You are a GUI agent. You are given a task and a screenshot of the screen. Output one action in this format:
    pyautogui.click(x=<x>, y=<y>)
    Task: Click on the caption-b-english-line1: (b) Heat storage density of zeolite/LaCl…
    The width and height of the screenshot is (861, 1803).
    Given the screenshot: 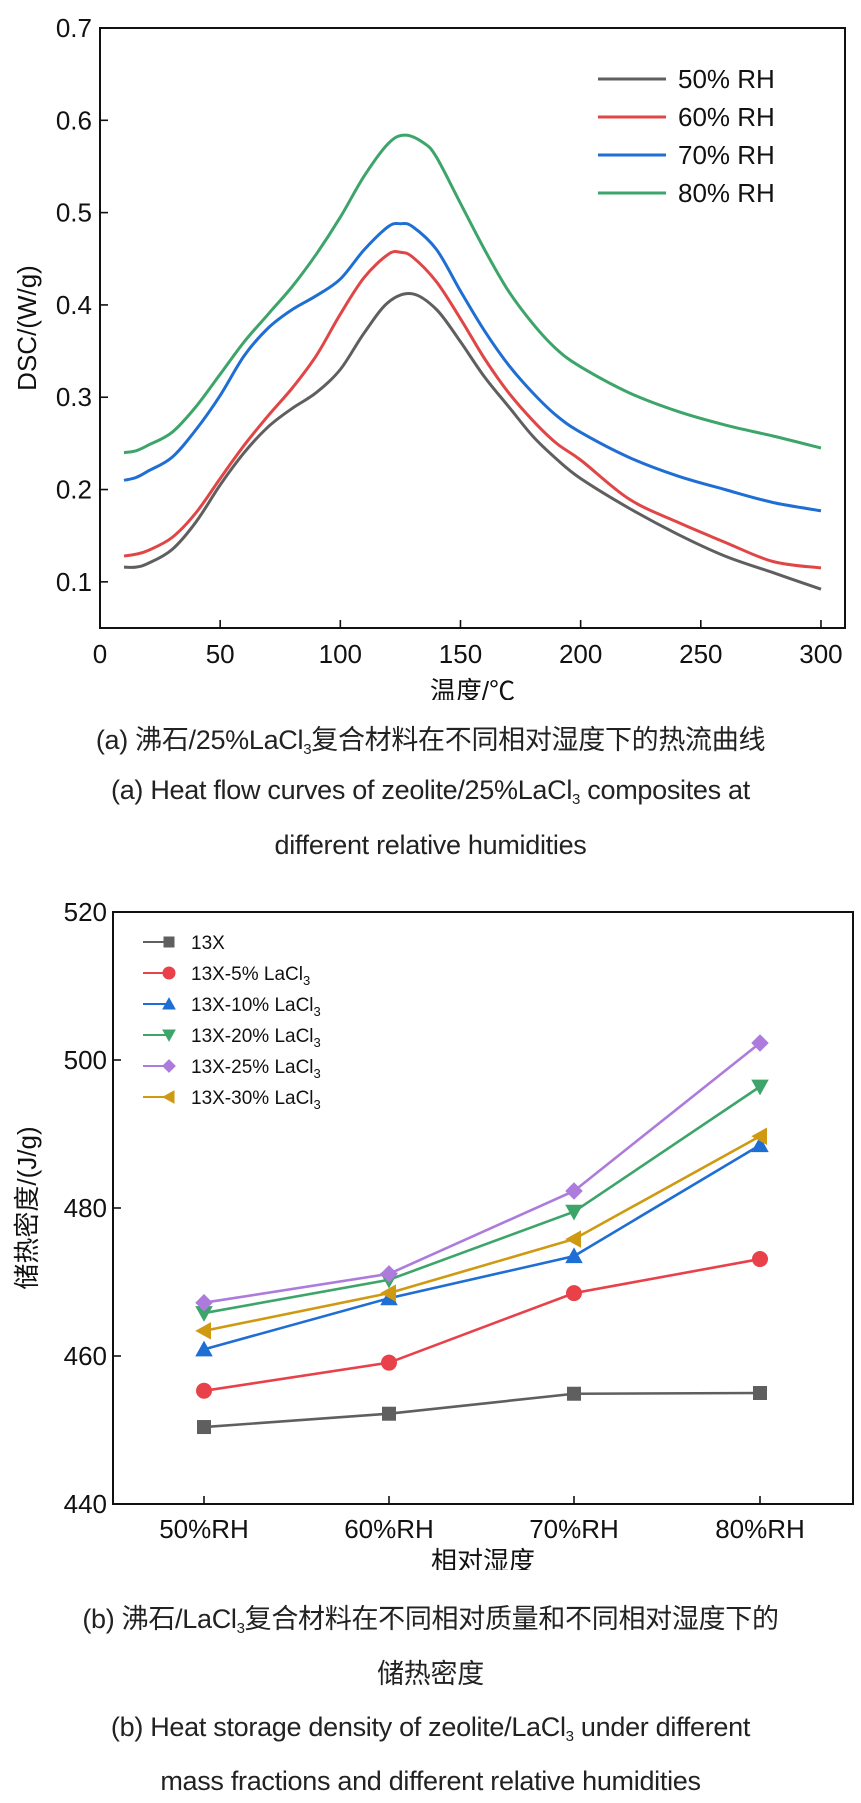 What is the action you would take?
    pyautogui.click(x=430, y=1728)
    